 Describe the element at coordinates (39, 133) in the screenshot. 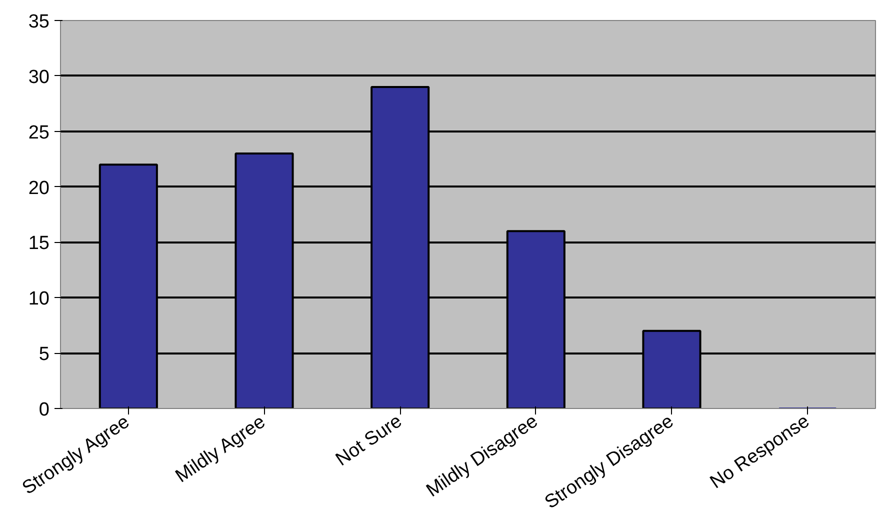

I see `y-tick-label: 25` at that location.